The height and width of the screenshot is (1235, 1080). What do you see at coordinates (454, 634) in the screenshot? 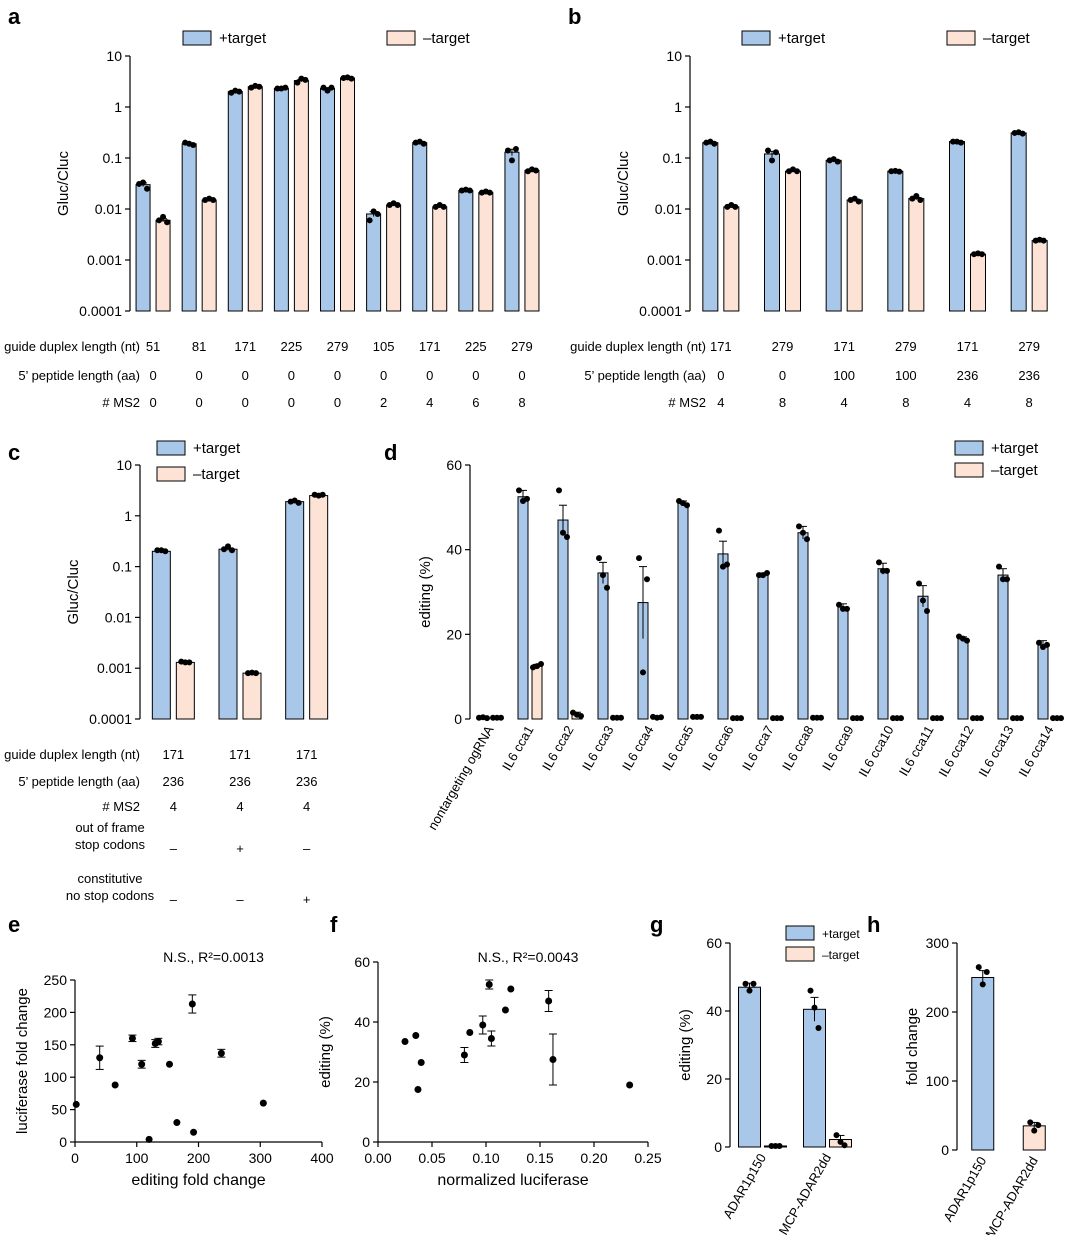
I see `y-tick-label: 20` at bounding box center [454, 634].